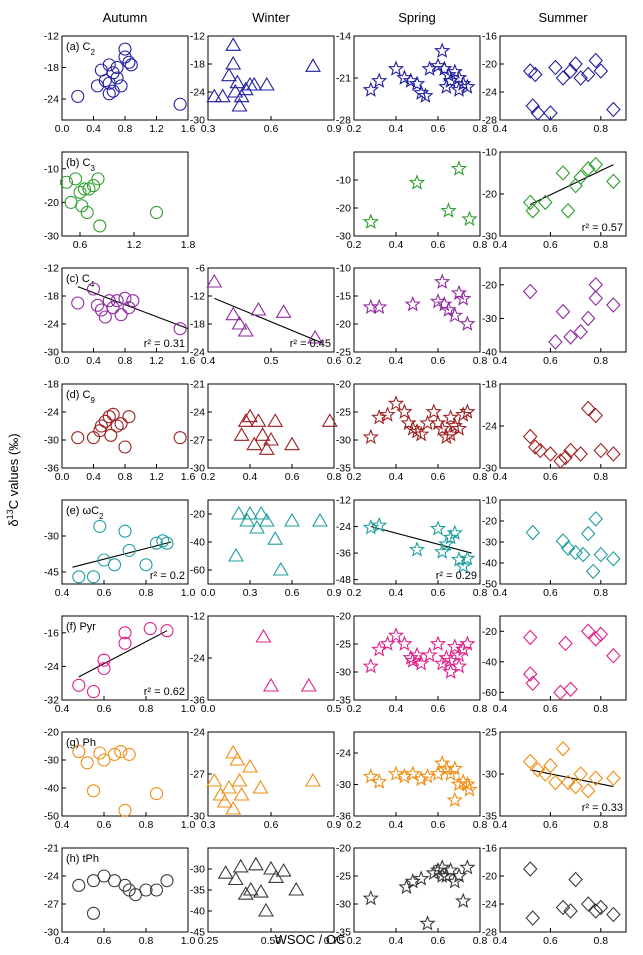  I want to click on y-tick-label: -36, so click(197, 701).